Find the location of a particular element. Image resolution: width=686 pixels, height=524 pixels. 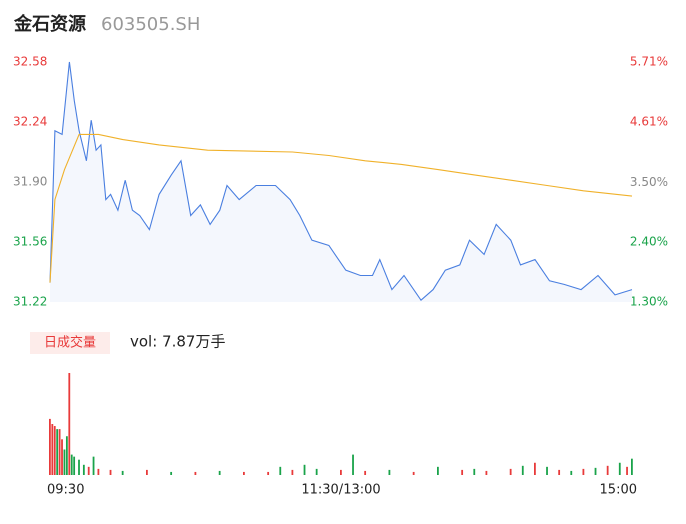

y-tick-label: 32.24 is located at coordinates (30, 122).